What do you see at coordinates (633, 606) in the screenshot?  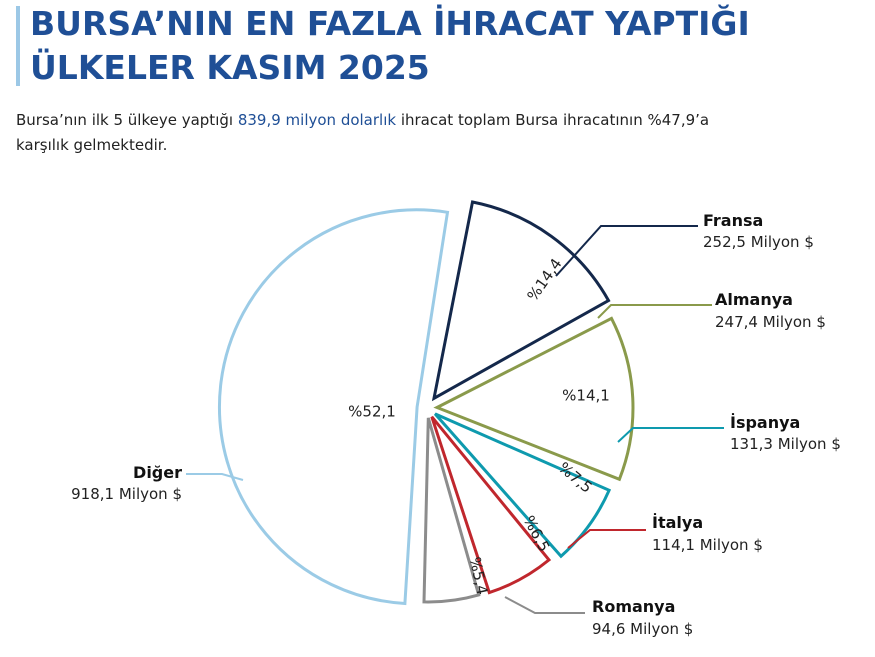 I see `legend-name-4: Romanya` at bounding box center [633, 606].